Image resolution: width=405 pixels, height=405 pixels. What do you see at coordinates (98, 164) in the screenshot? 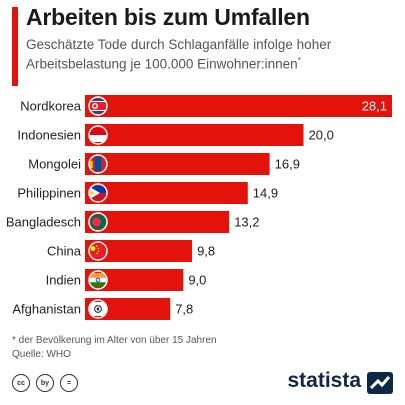
I see `mongolia-flag-icon` at bounding box center [98, 164].